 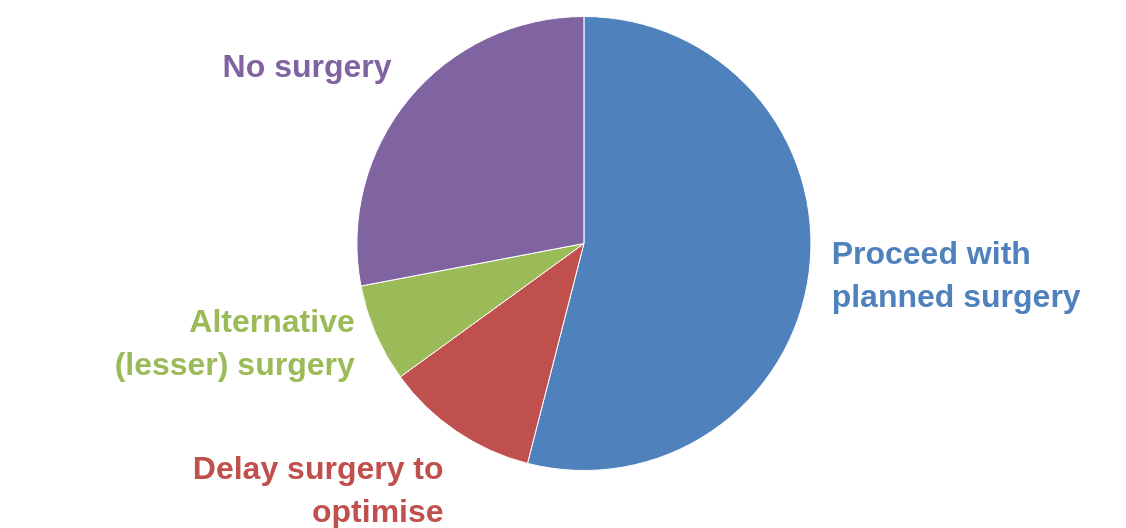 I want to click on slice-label: No surgery, so click(x=307, y=66).